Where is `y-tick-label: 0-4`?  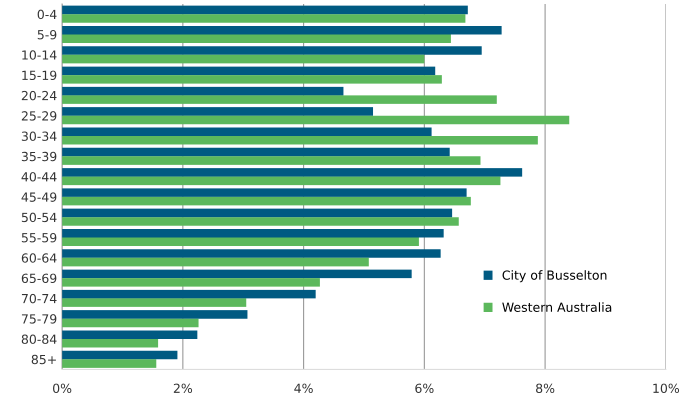
y-tick-label: 0-4 is located at coordinates (47, 15).